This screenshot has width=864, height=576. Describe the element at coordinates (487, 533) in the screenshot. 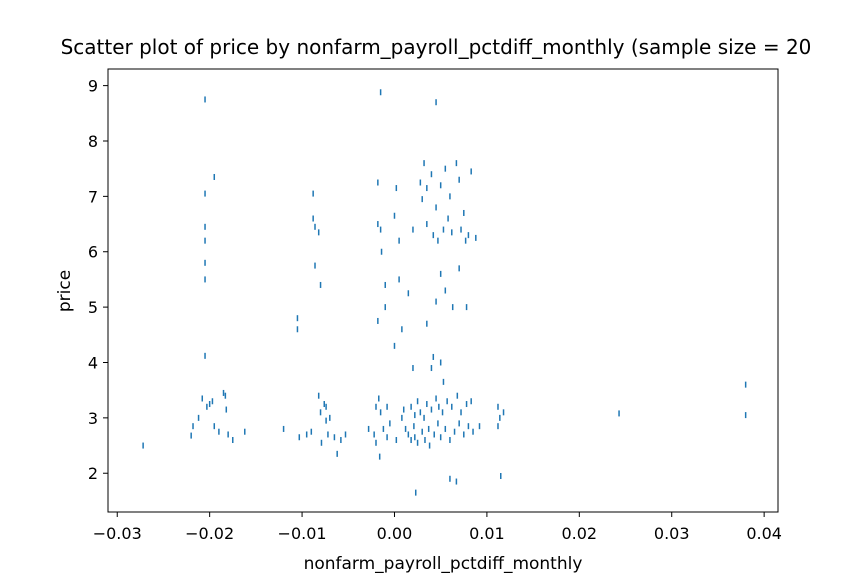

I see `x-tick-label: 0.01` at that location.